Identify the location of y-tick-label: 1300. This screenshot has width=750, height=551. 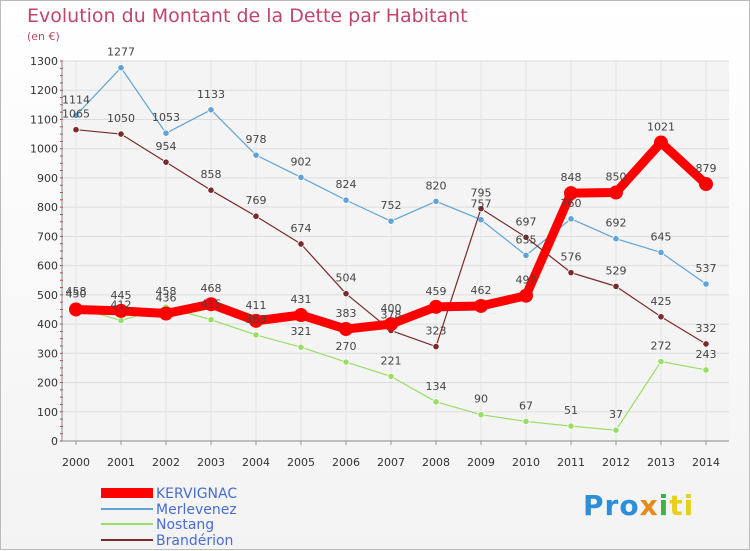
(44, 61).